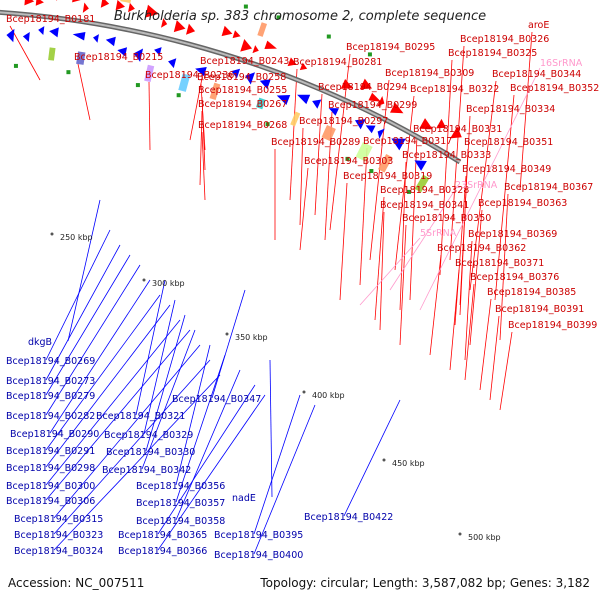  Describe the element at coordinates (438, 233) in the screenshot. I see `rna-label: 5SrRNA` at that location.